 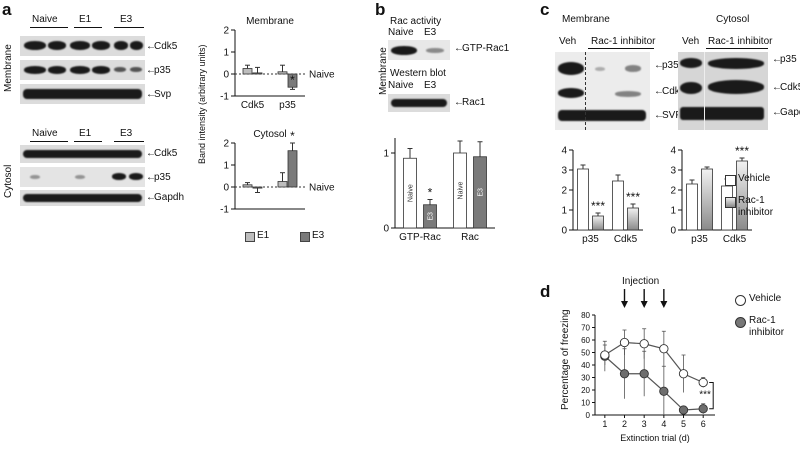 What do you see at coordinates (162, 177) in the screenshot?
I see `a-cytosol-band-p35: p35` at bounding box center [162, 177].